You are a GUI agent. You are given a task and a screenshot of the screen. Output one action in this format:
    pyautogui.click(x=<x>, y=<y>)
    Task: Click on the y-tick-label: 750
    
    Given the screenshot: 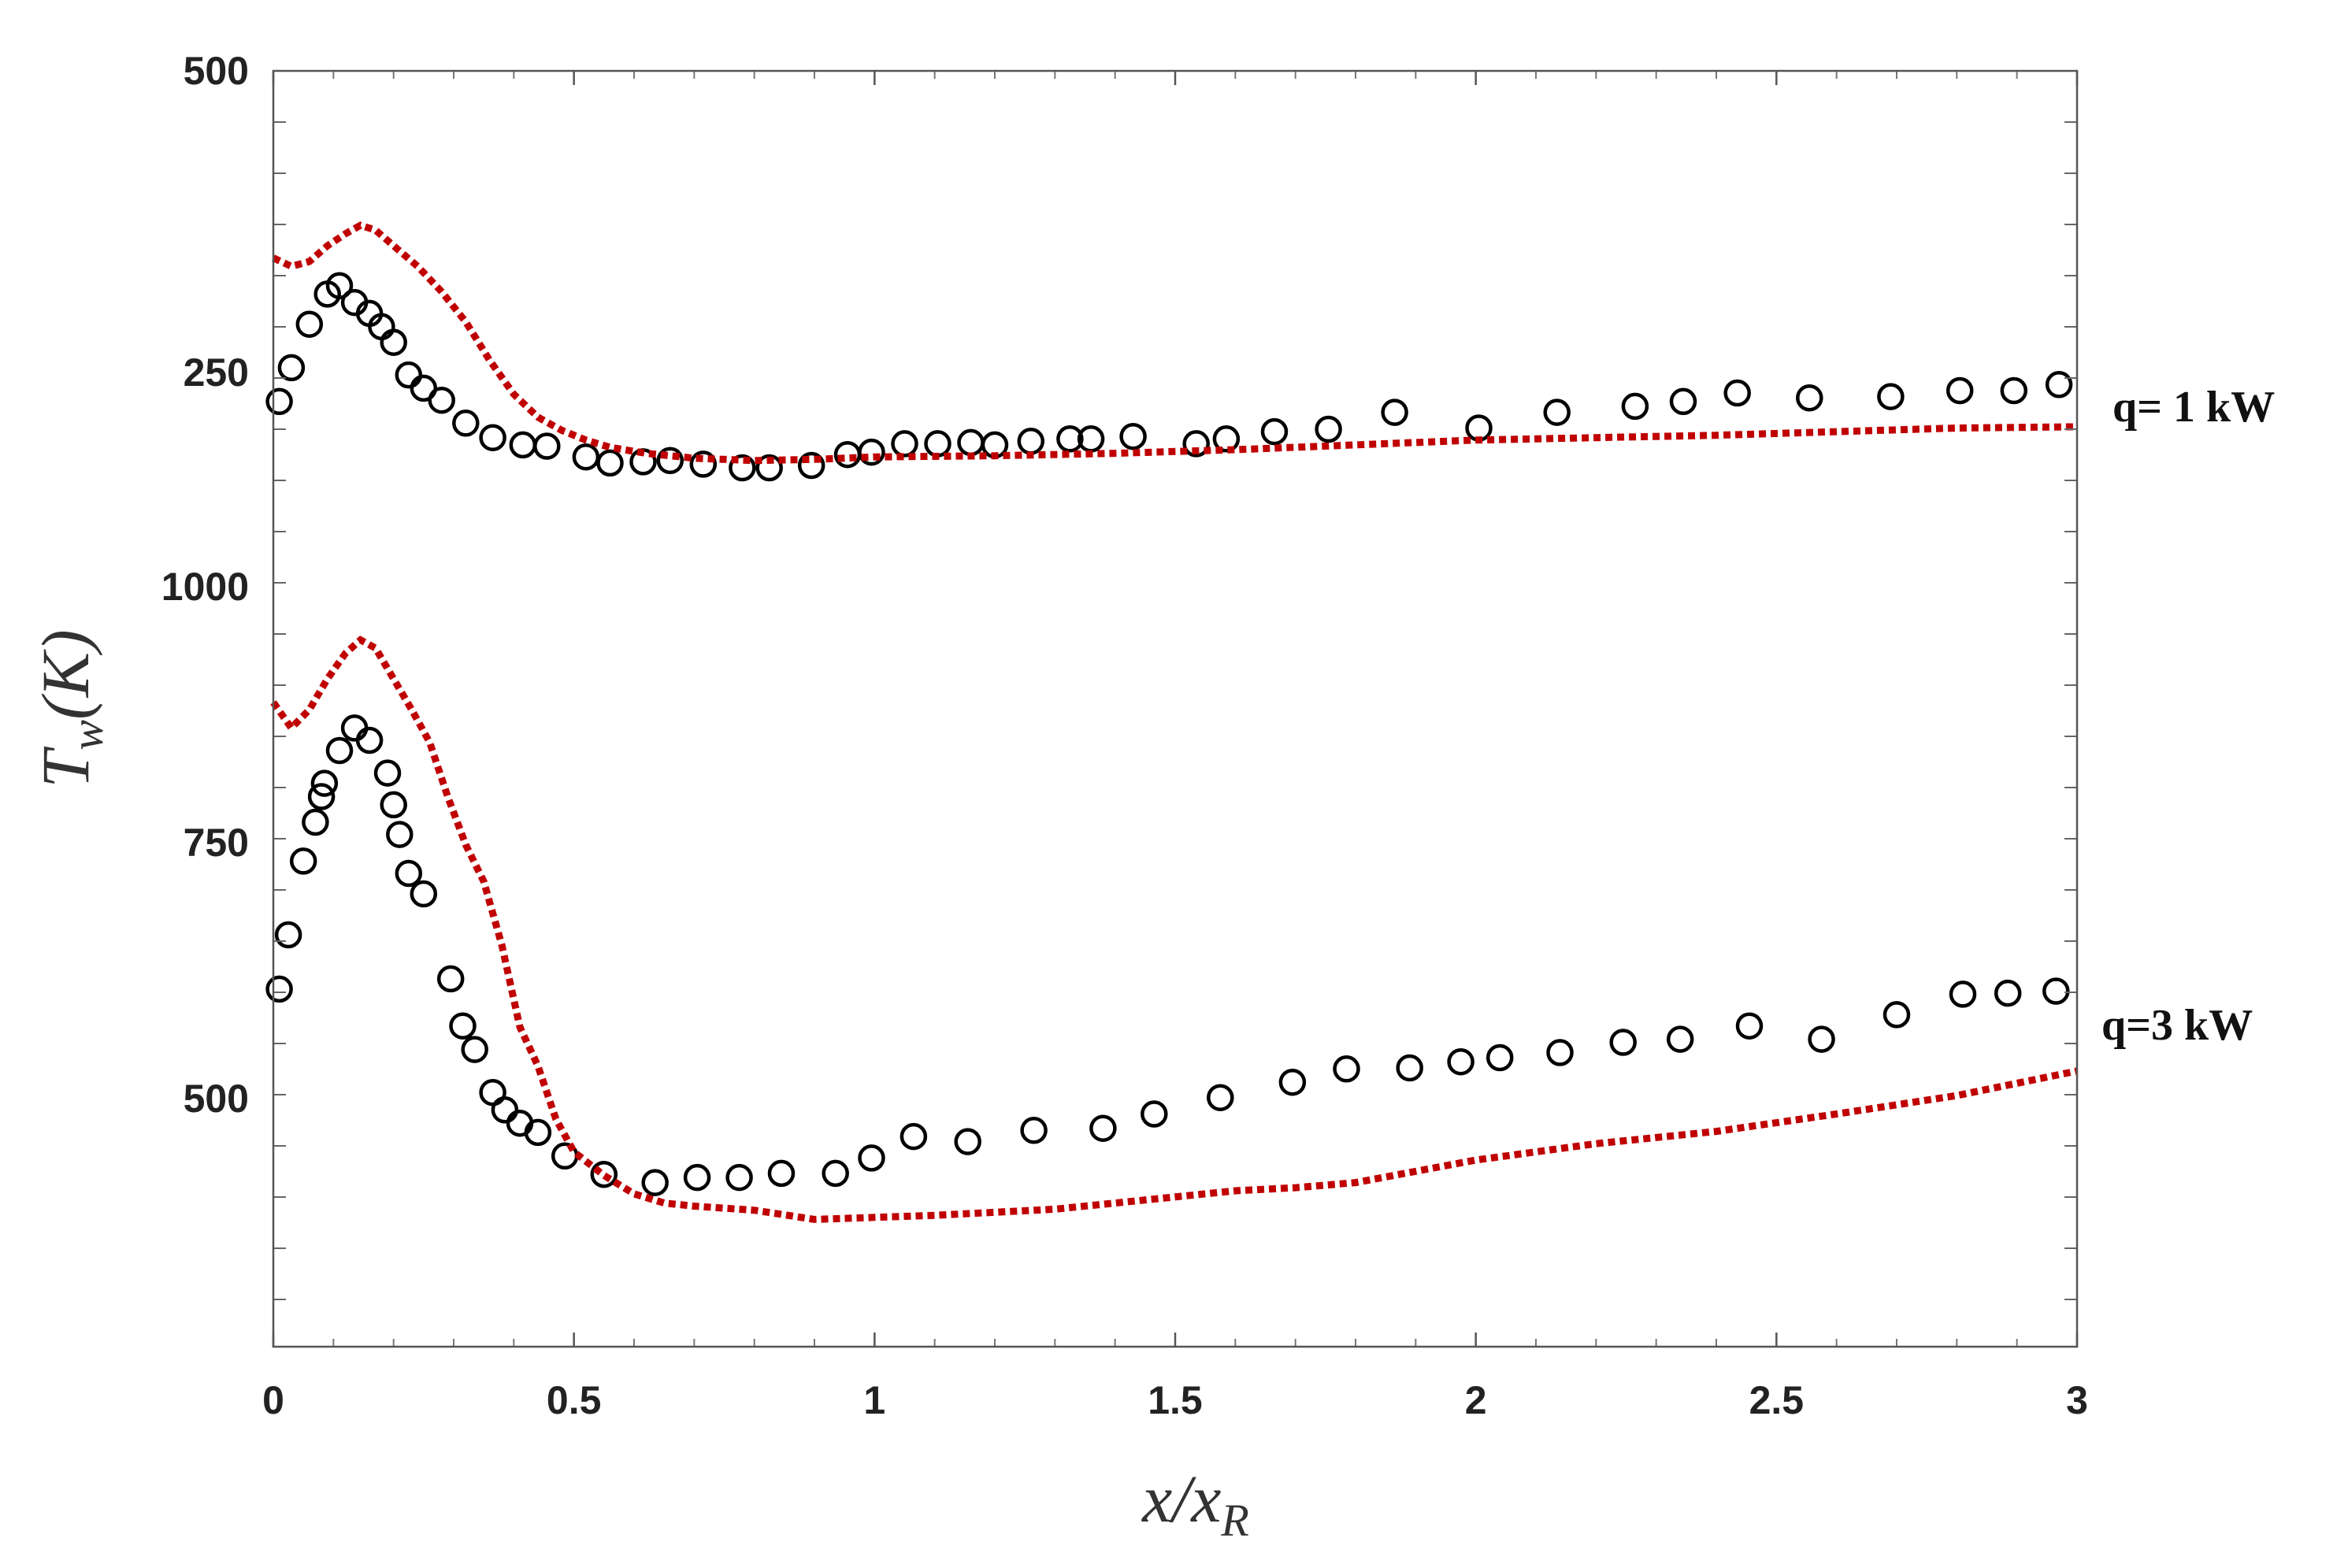 What is the action you would take?
    pyautogui.click(x=217, y=843)
    